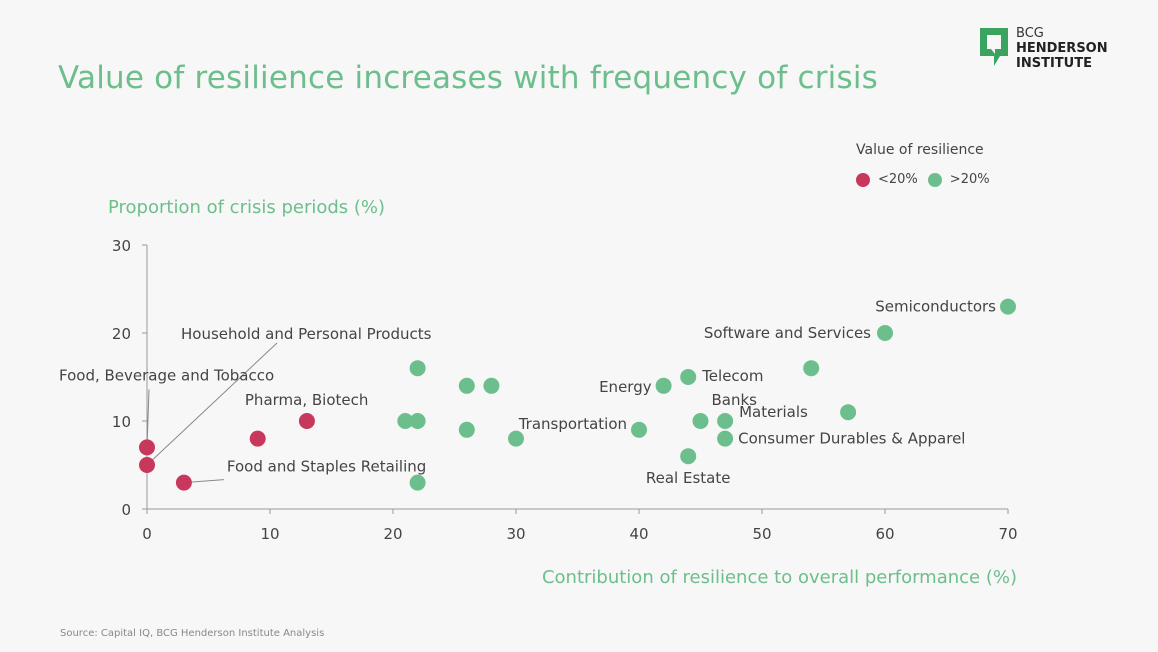 This screenshot has height=652, width=1158. I want to click on logo-line-1: BCG, so click(1030, 33).